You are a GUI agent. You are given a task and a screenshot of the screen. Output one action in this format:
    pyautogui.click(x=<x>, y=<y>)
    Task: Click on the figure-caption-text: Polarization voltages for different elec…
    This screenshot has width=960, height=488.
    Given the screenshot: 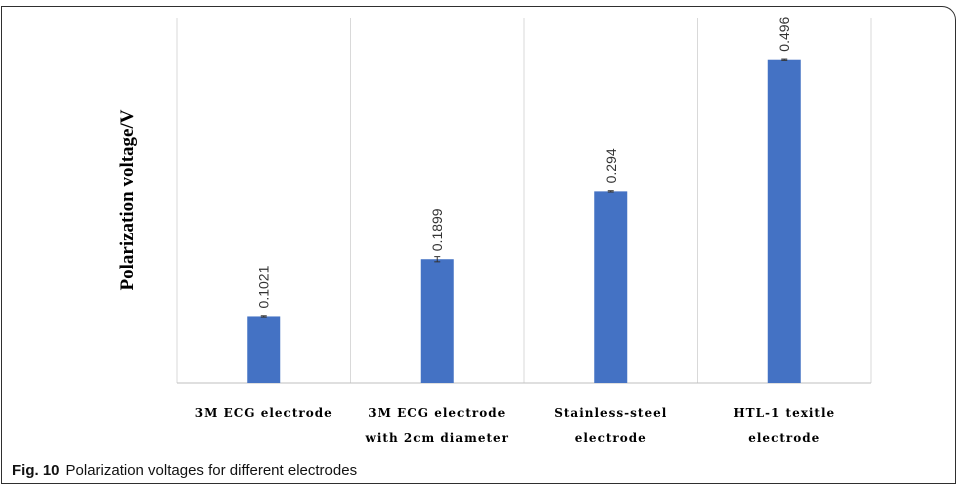 What is the action you would take?
    pyautogui.click(x=211, y=470)
    